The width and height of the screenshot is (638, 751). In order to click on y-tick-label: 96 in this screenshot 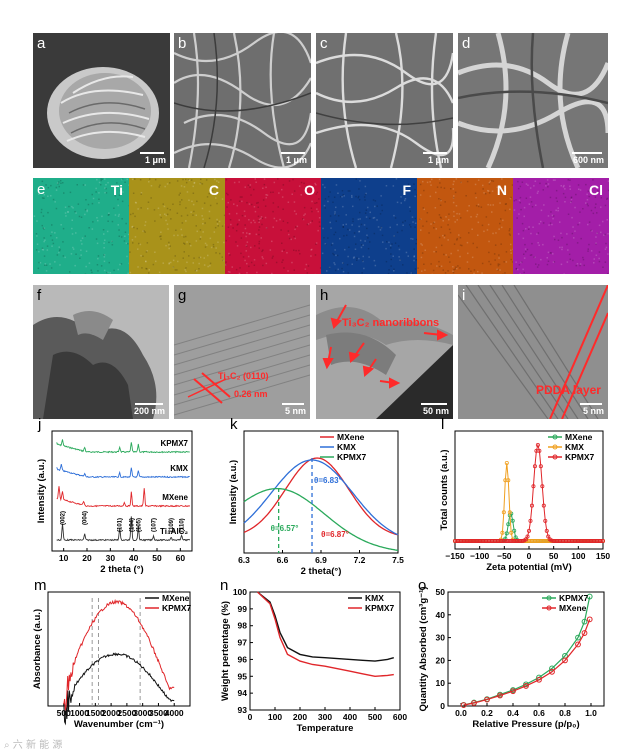, I will do `click(243, 659)`.